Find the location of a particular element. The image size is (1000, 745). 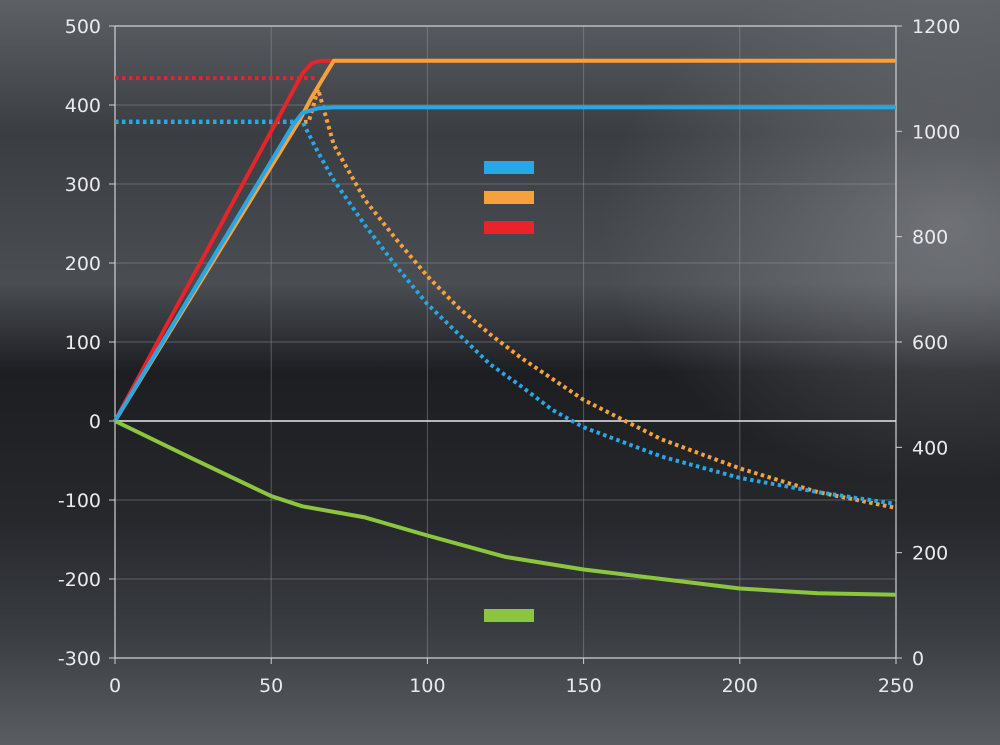

y-right-tick-label: 1200 is located at coordinates (936, 27).